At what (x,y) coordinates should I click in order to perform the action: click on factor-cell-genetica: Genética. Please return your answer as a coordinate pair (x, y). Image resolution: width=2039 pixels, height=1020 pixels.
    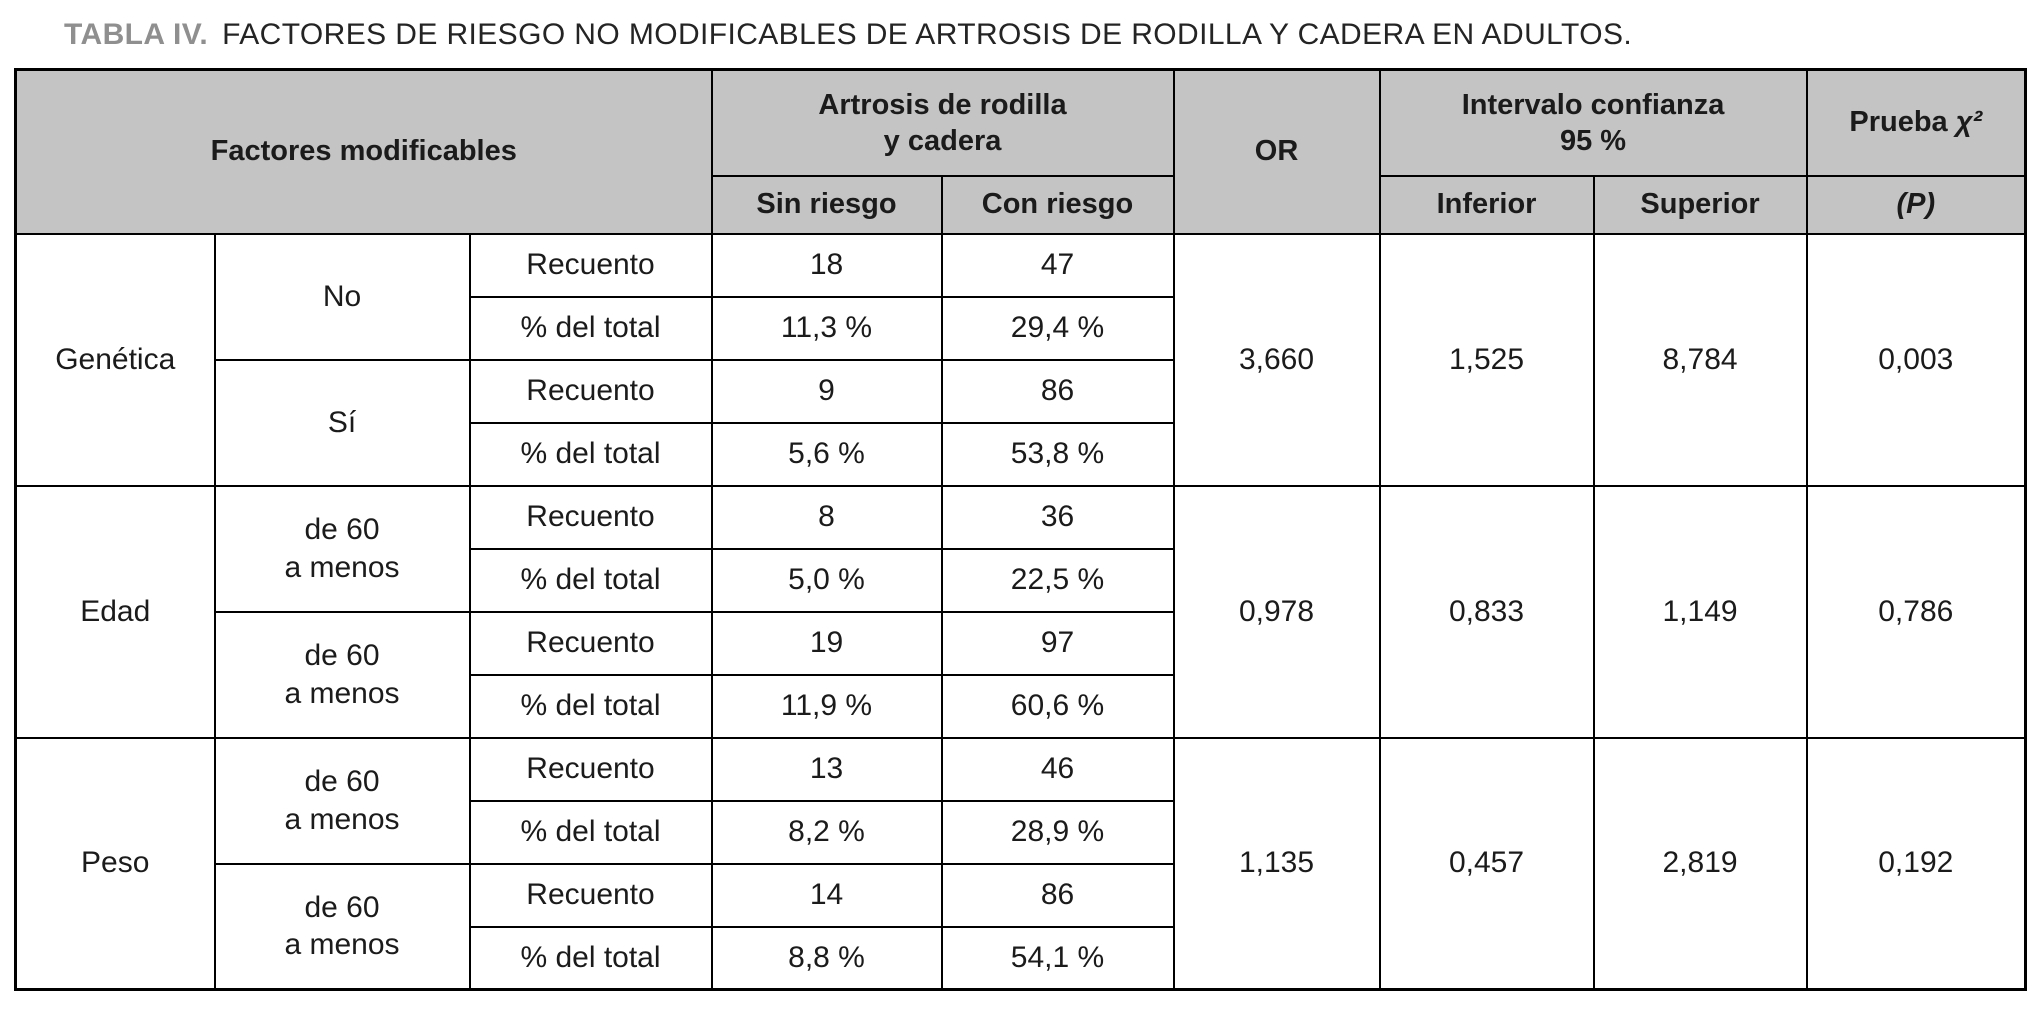
    Looking at the image, I should click on (115, 359).